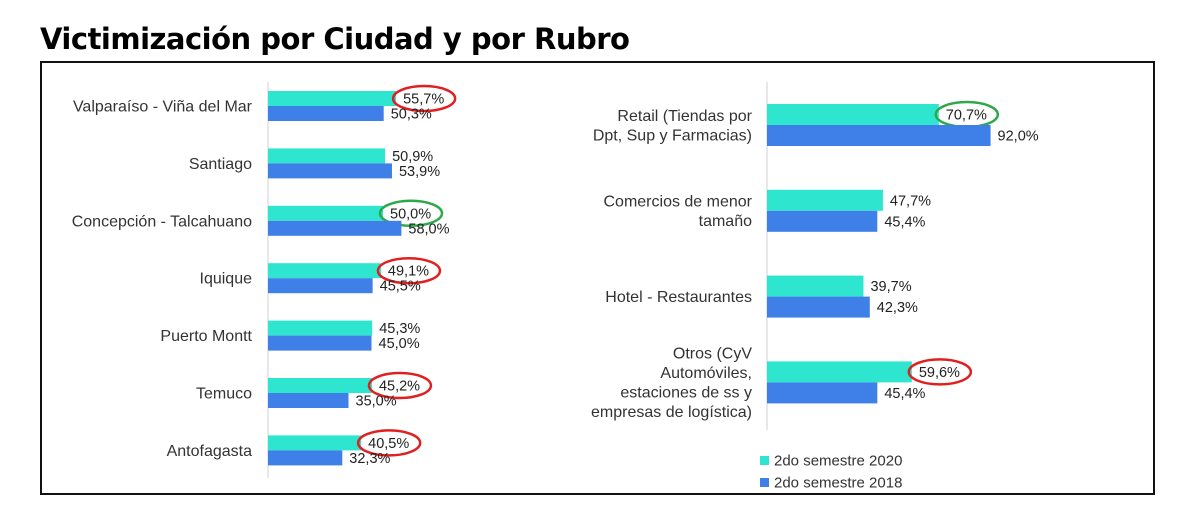 Image resolution: width=1200 pixels, height=528 pixels. What do you see at coordinates (399, 329) in the screenshot?
I see `data-label: 45,3%` at bounding box center [399, 329].